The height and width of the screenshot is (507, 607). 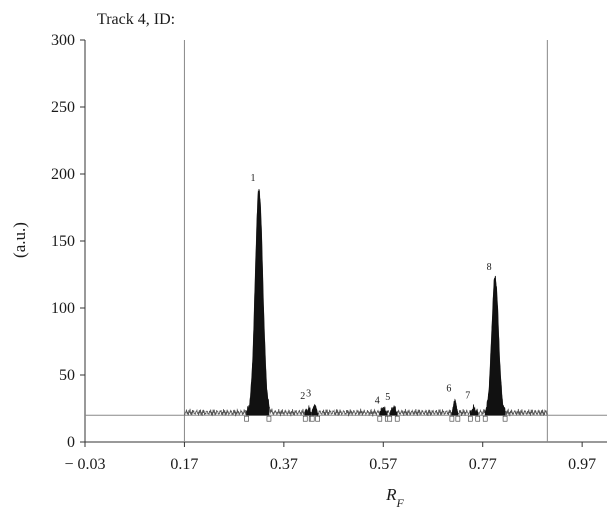 What do you see at coordinates (489, 267) in the screenshot?
I see `peak-8-label: 8` at bounding box center [489, 267].